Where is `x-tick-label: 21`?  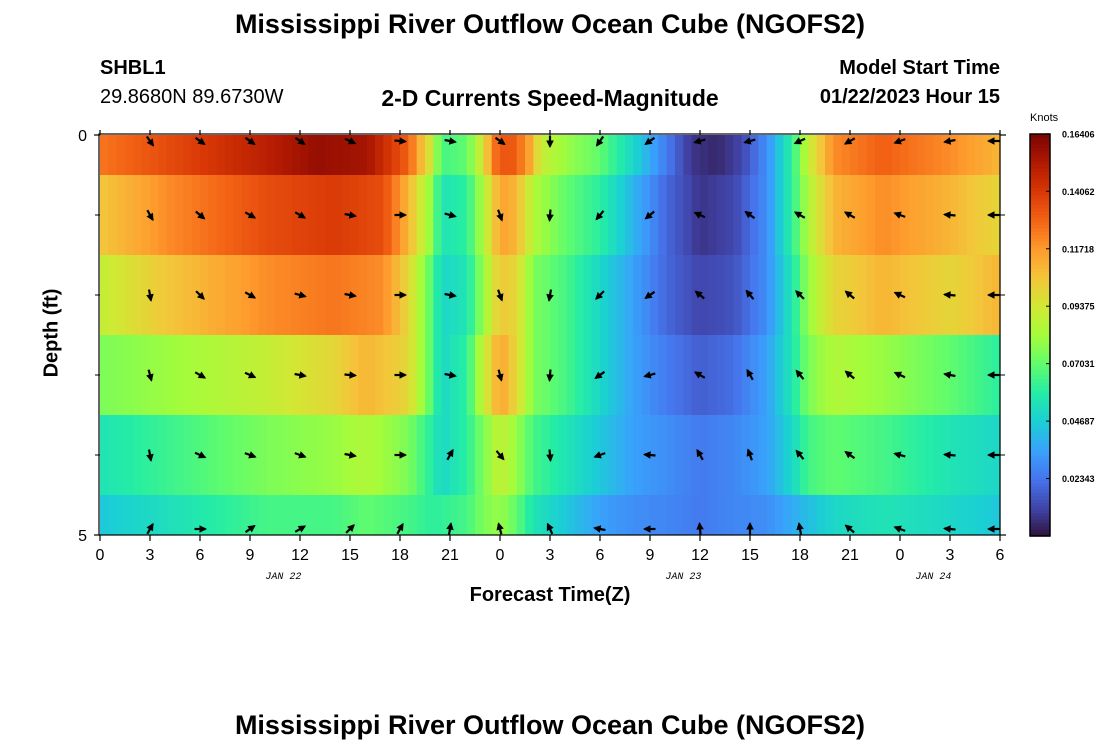 x-tick-label: 21 is located at coordinates (450, 555).